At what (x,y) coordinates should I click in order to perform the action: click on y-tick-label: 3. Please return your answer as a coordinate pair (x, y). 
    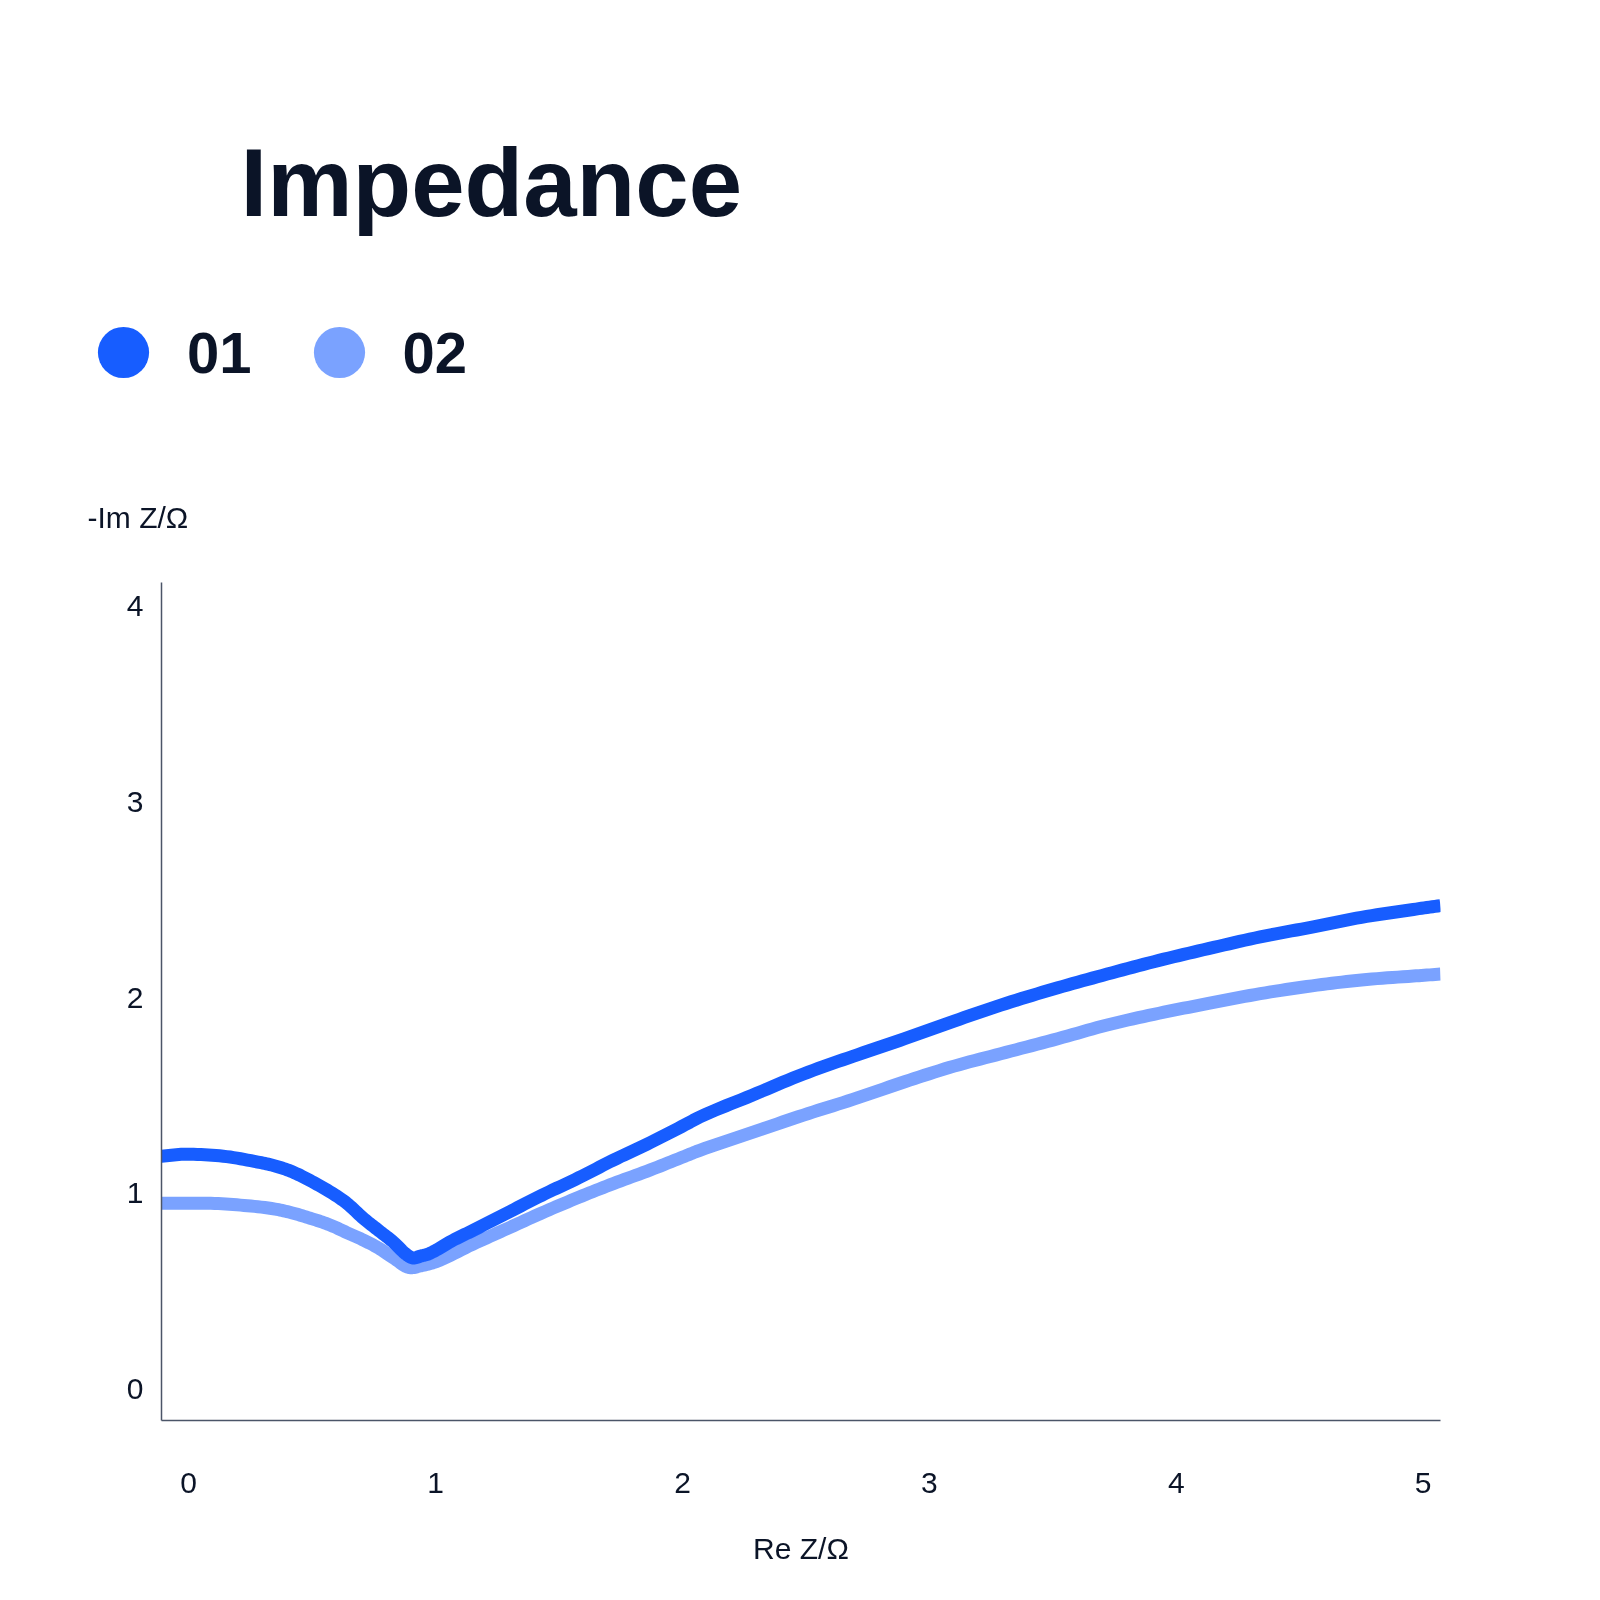
    Looking at the image, I should click on (135, 801).